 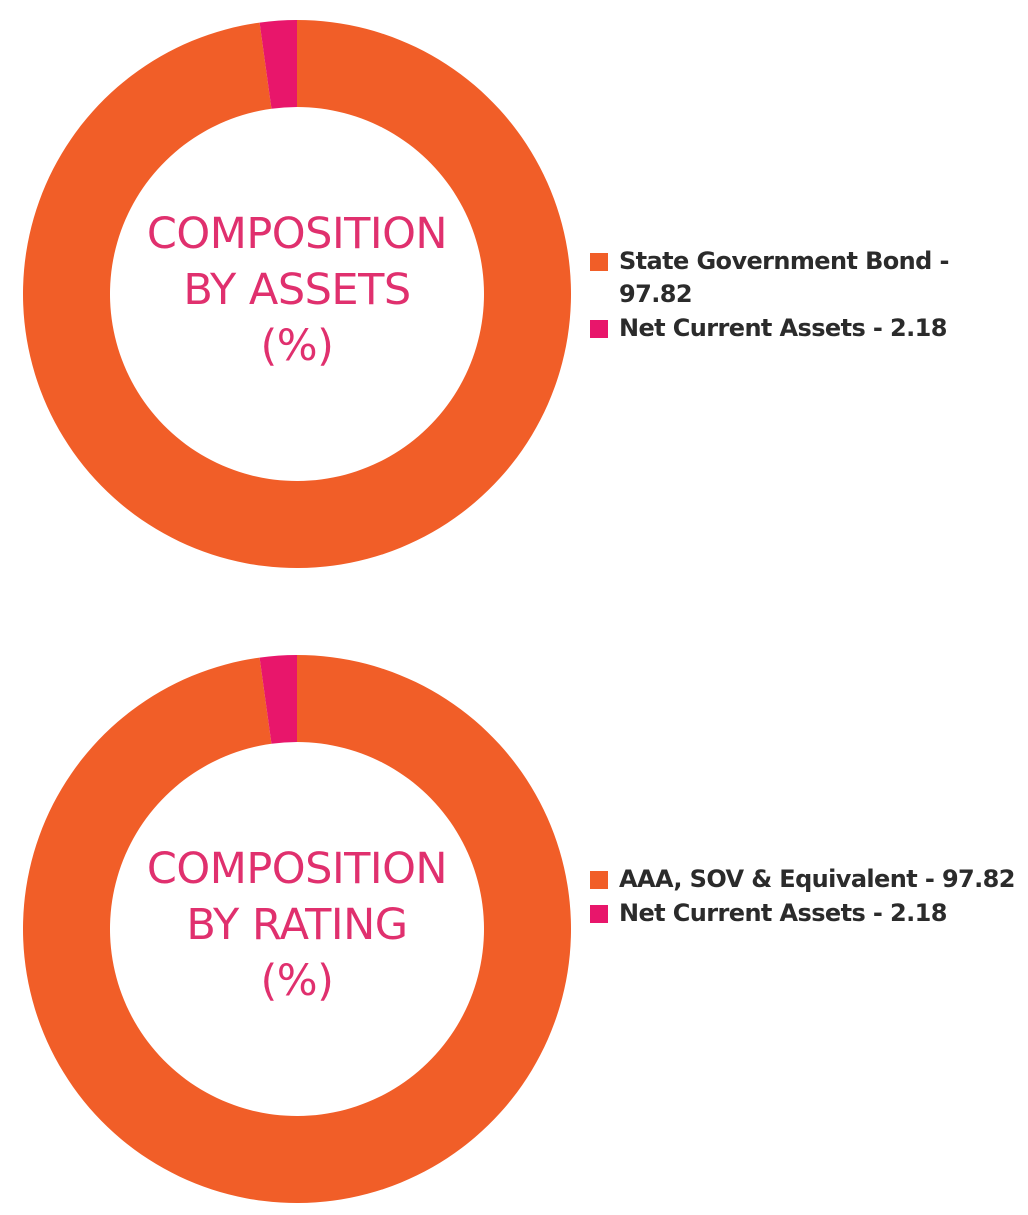 I want to click on legend-item-state-government-bond: State Government Bond - 97.82, so click(x=805, y=278).